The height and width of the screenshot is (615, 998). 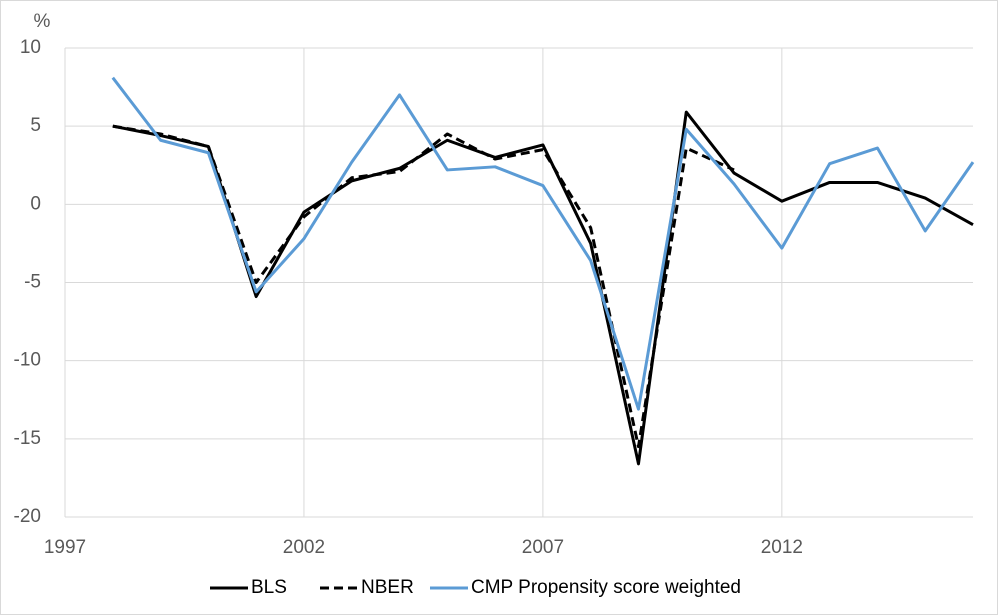 I want to click on y-tick-label: 5, so click(x=35, y=125).